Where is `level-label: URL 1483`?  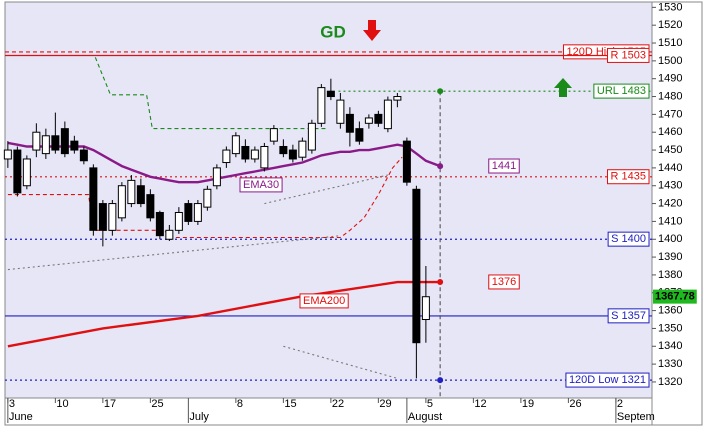 level-label: URL 1483 is located at coordinates (621, 91).